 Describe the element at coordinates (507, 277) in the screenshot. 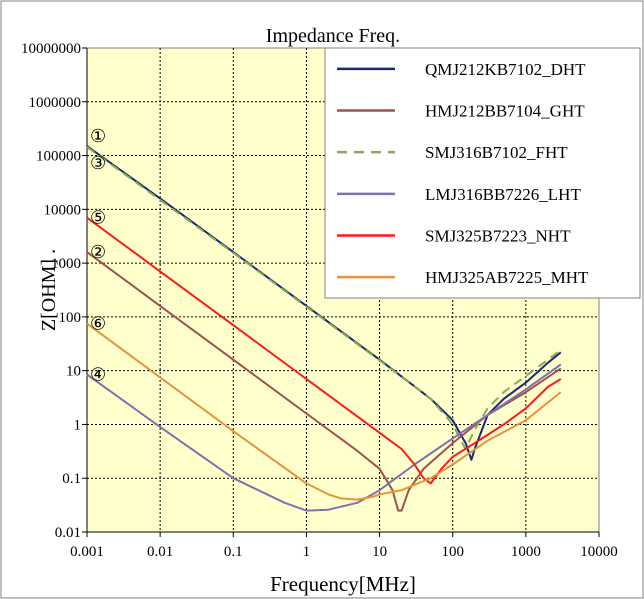

I see `legend-label: HMJ325AB7225_MHT` at that location.